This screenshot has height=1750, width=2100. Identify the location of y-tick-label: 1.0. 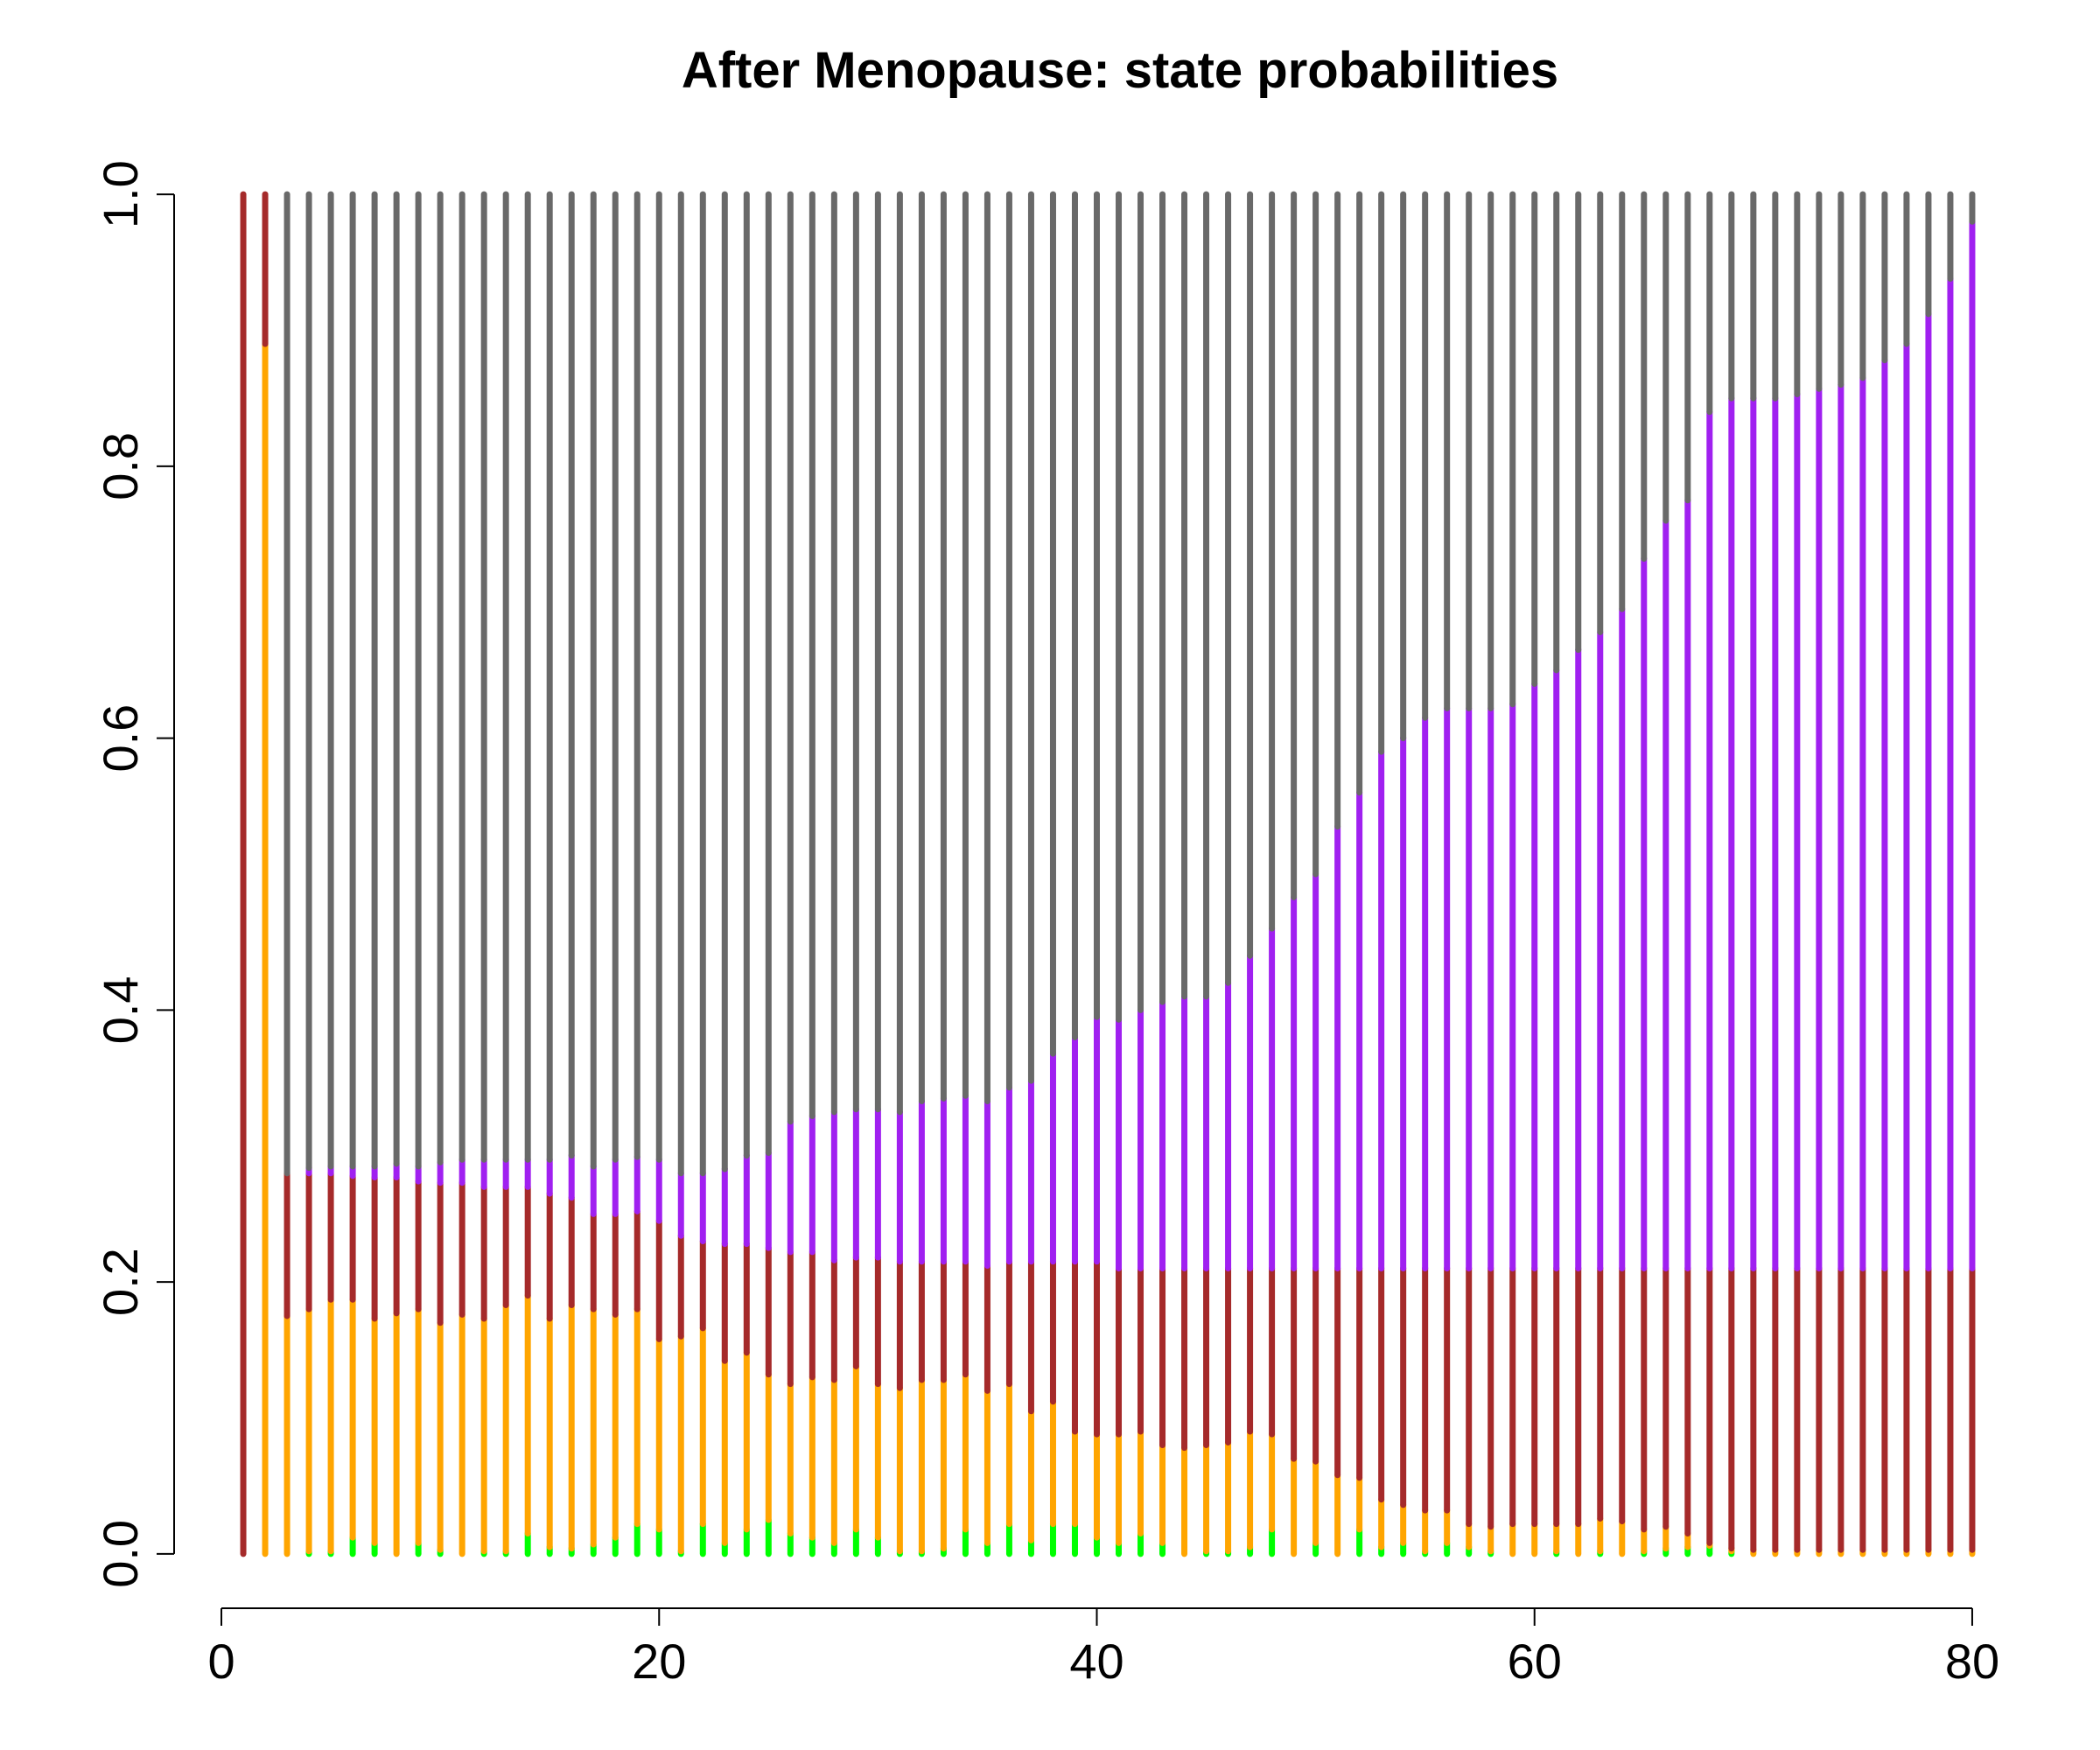
(120, 194).